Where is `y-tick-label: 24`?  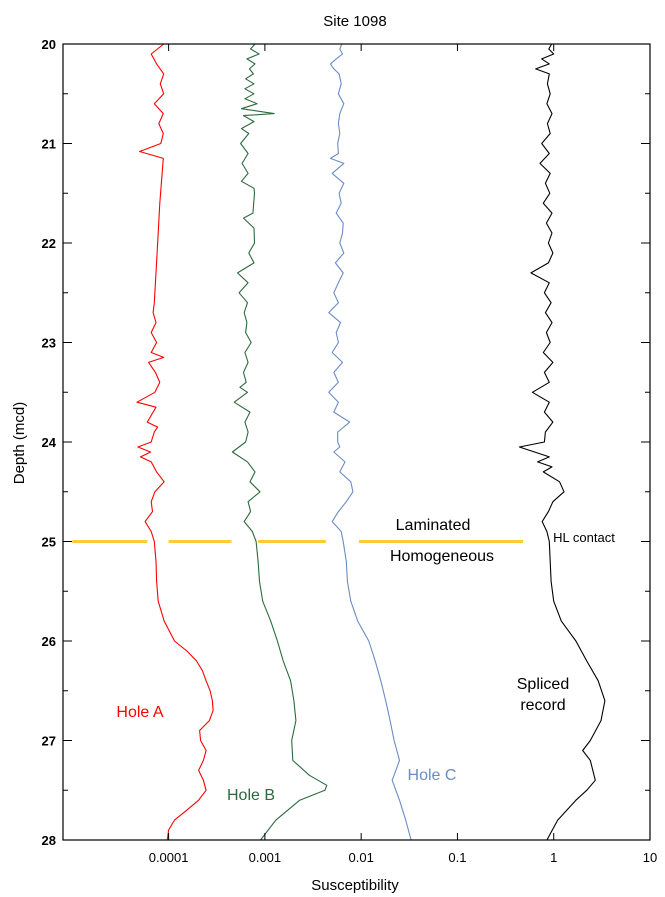 y-tick-label: 24 is located at coordinates (49, 442).